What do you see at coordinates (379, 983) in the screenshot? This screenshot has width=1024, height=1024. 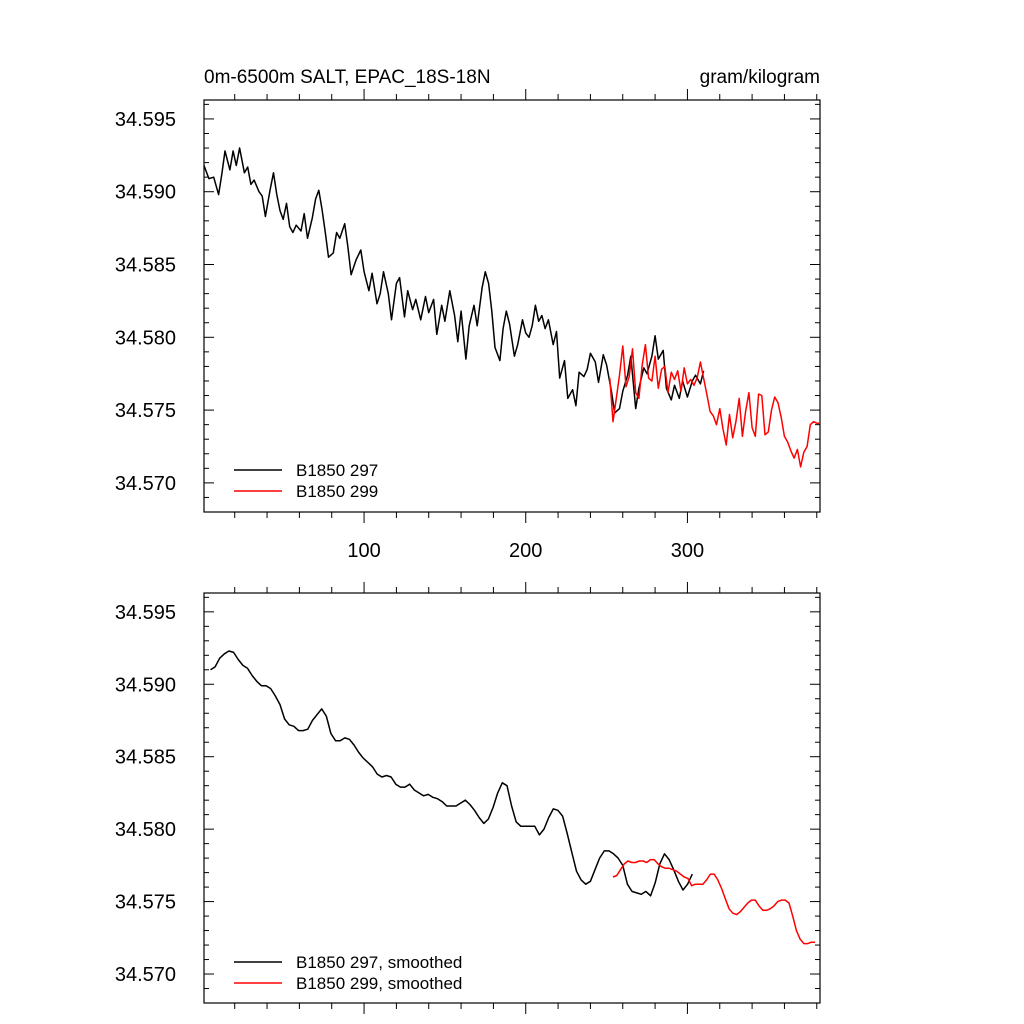 I see `legend-label-b1850-299-smoothed: B1850 299, smoothed` at bounding box center [379, 983].